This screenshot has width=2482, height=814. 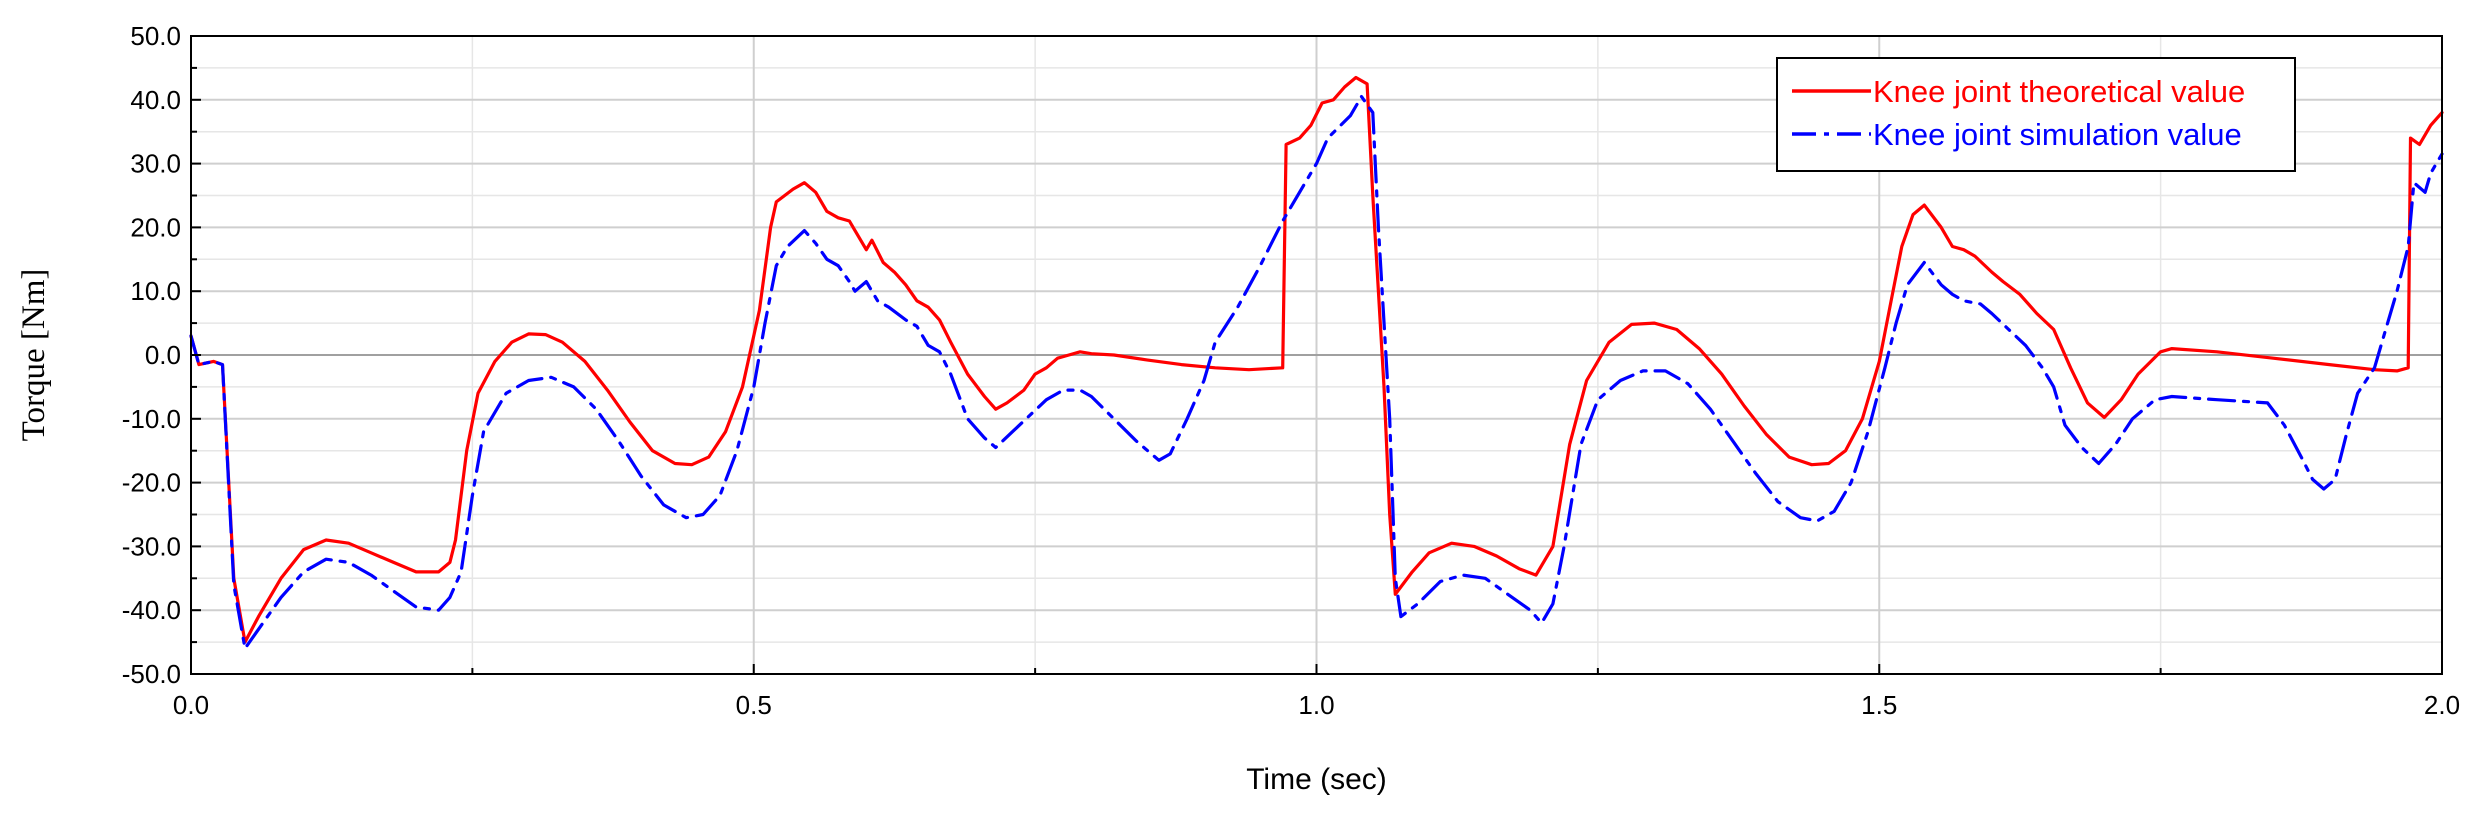 What do you see at coordinates (2442, 705) in the screenshot?
I see `x-tick-label: 2.0` at bounding box center [2442, 705].